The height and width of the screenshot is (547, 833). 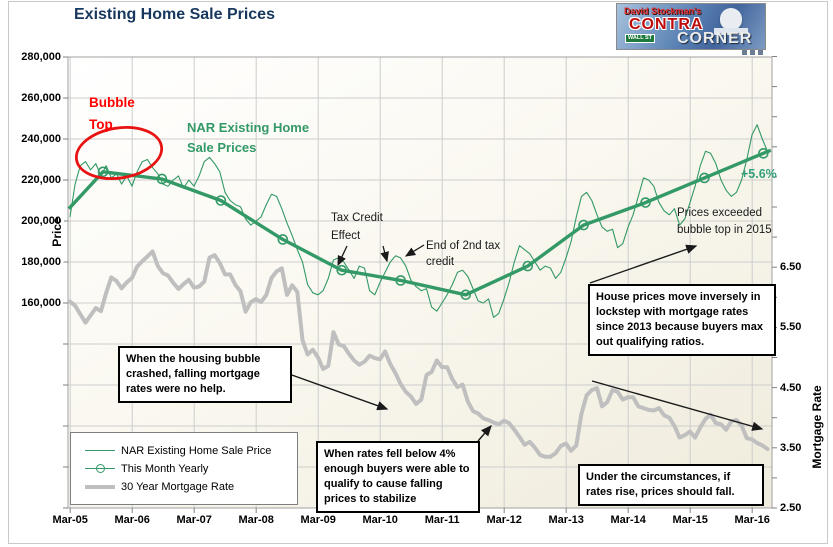 I want to click on arrow-end-tax-credit, so click(x=414, y=250).